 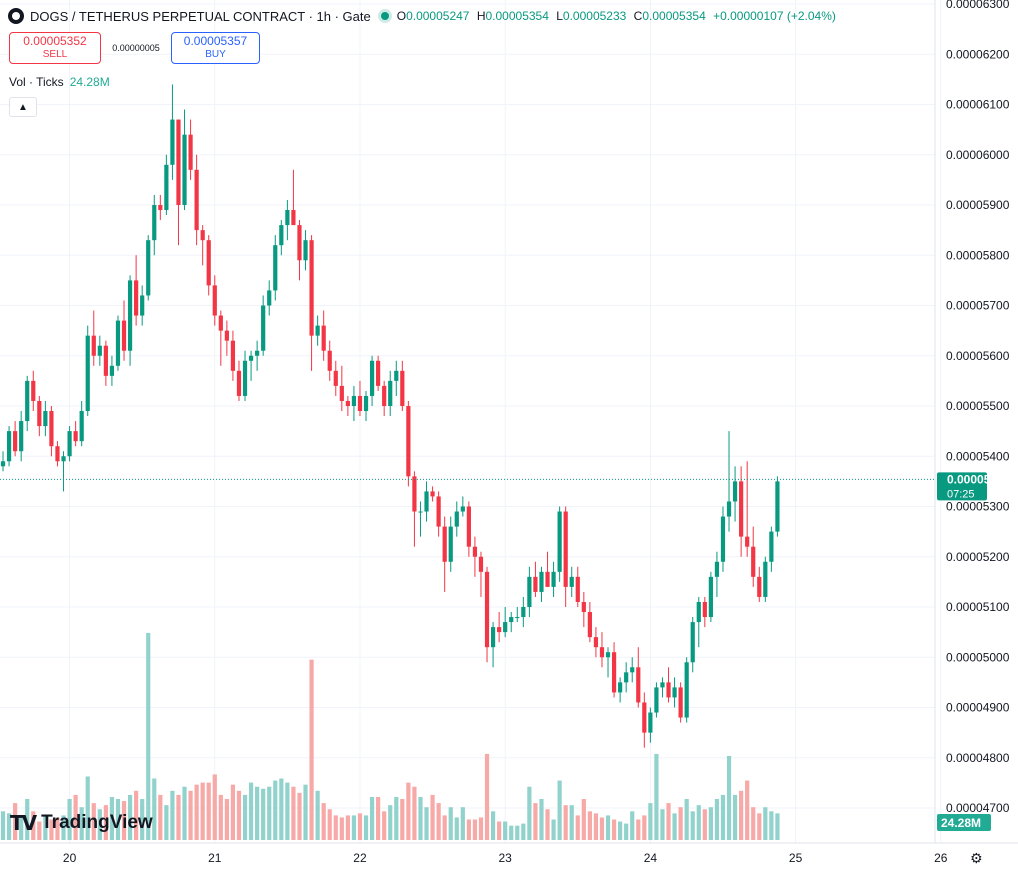 I want to click on tradingview-logo: TV TradingView, so click(x=81, y=823).